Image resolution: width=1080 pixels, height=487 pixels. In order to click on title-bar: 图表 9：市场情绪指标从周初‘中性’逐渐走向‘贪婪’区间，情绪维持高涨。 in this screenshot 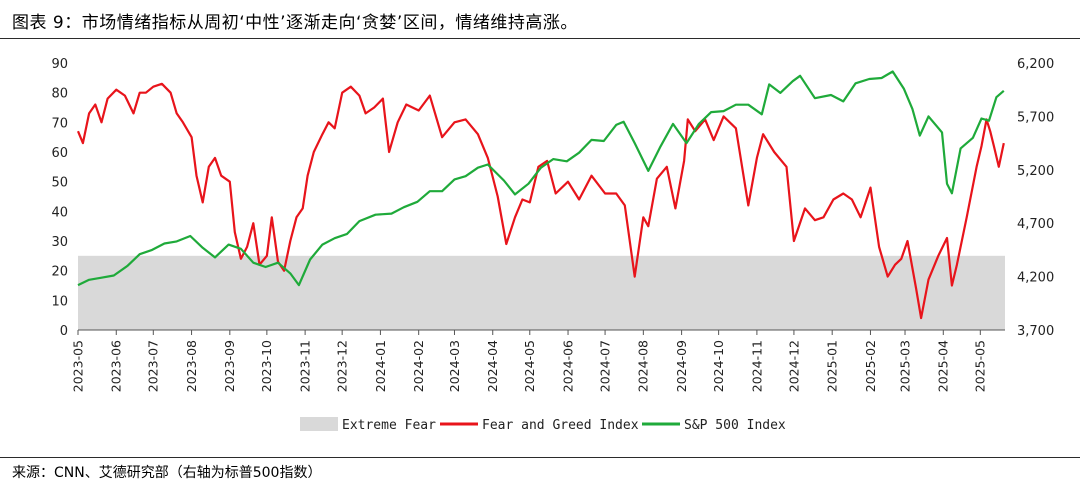, I will do `click(540, 19)`.